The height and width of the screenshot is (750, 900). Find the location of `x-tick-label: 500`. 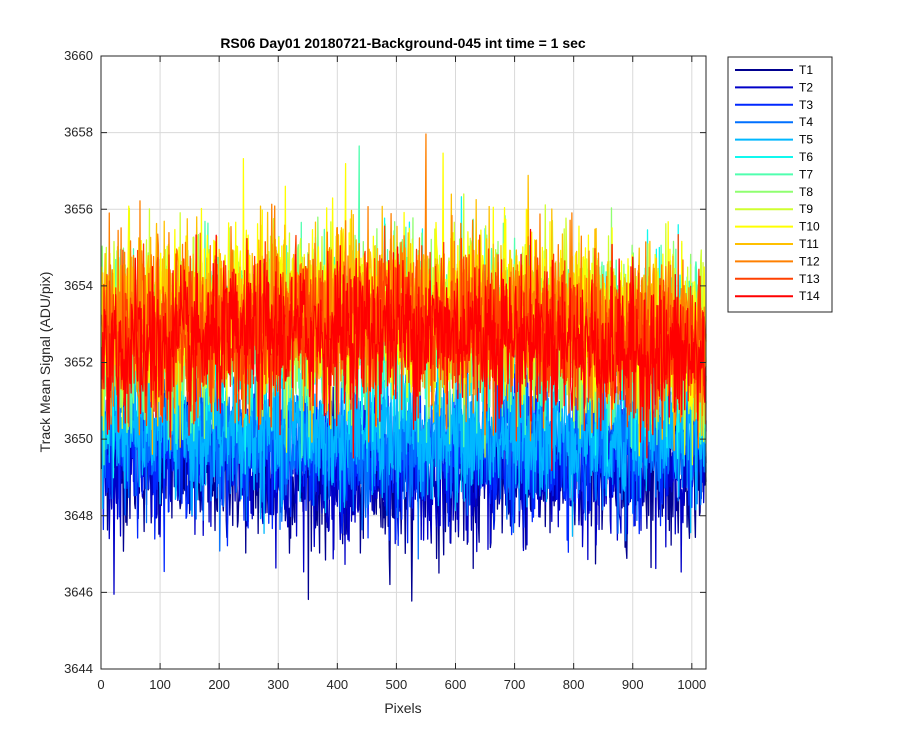

x-tick-label: 500 is located at coordinates (397, 684).